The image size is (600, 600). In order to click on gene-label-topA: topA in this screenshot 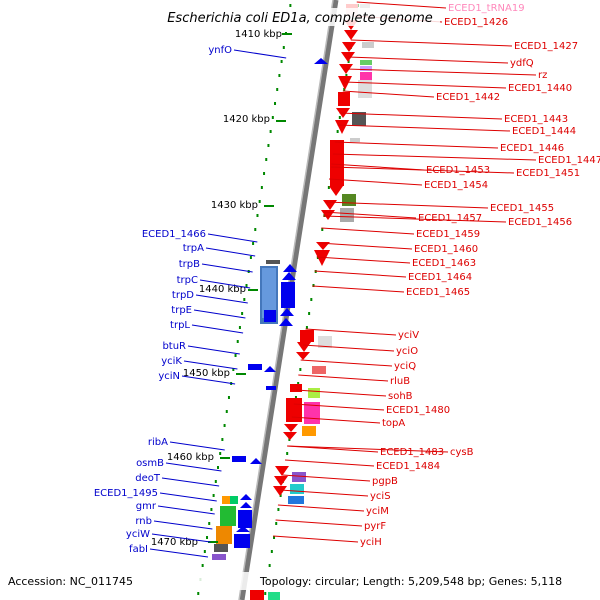, I will do `click(393, 423)`.